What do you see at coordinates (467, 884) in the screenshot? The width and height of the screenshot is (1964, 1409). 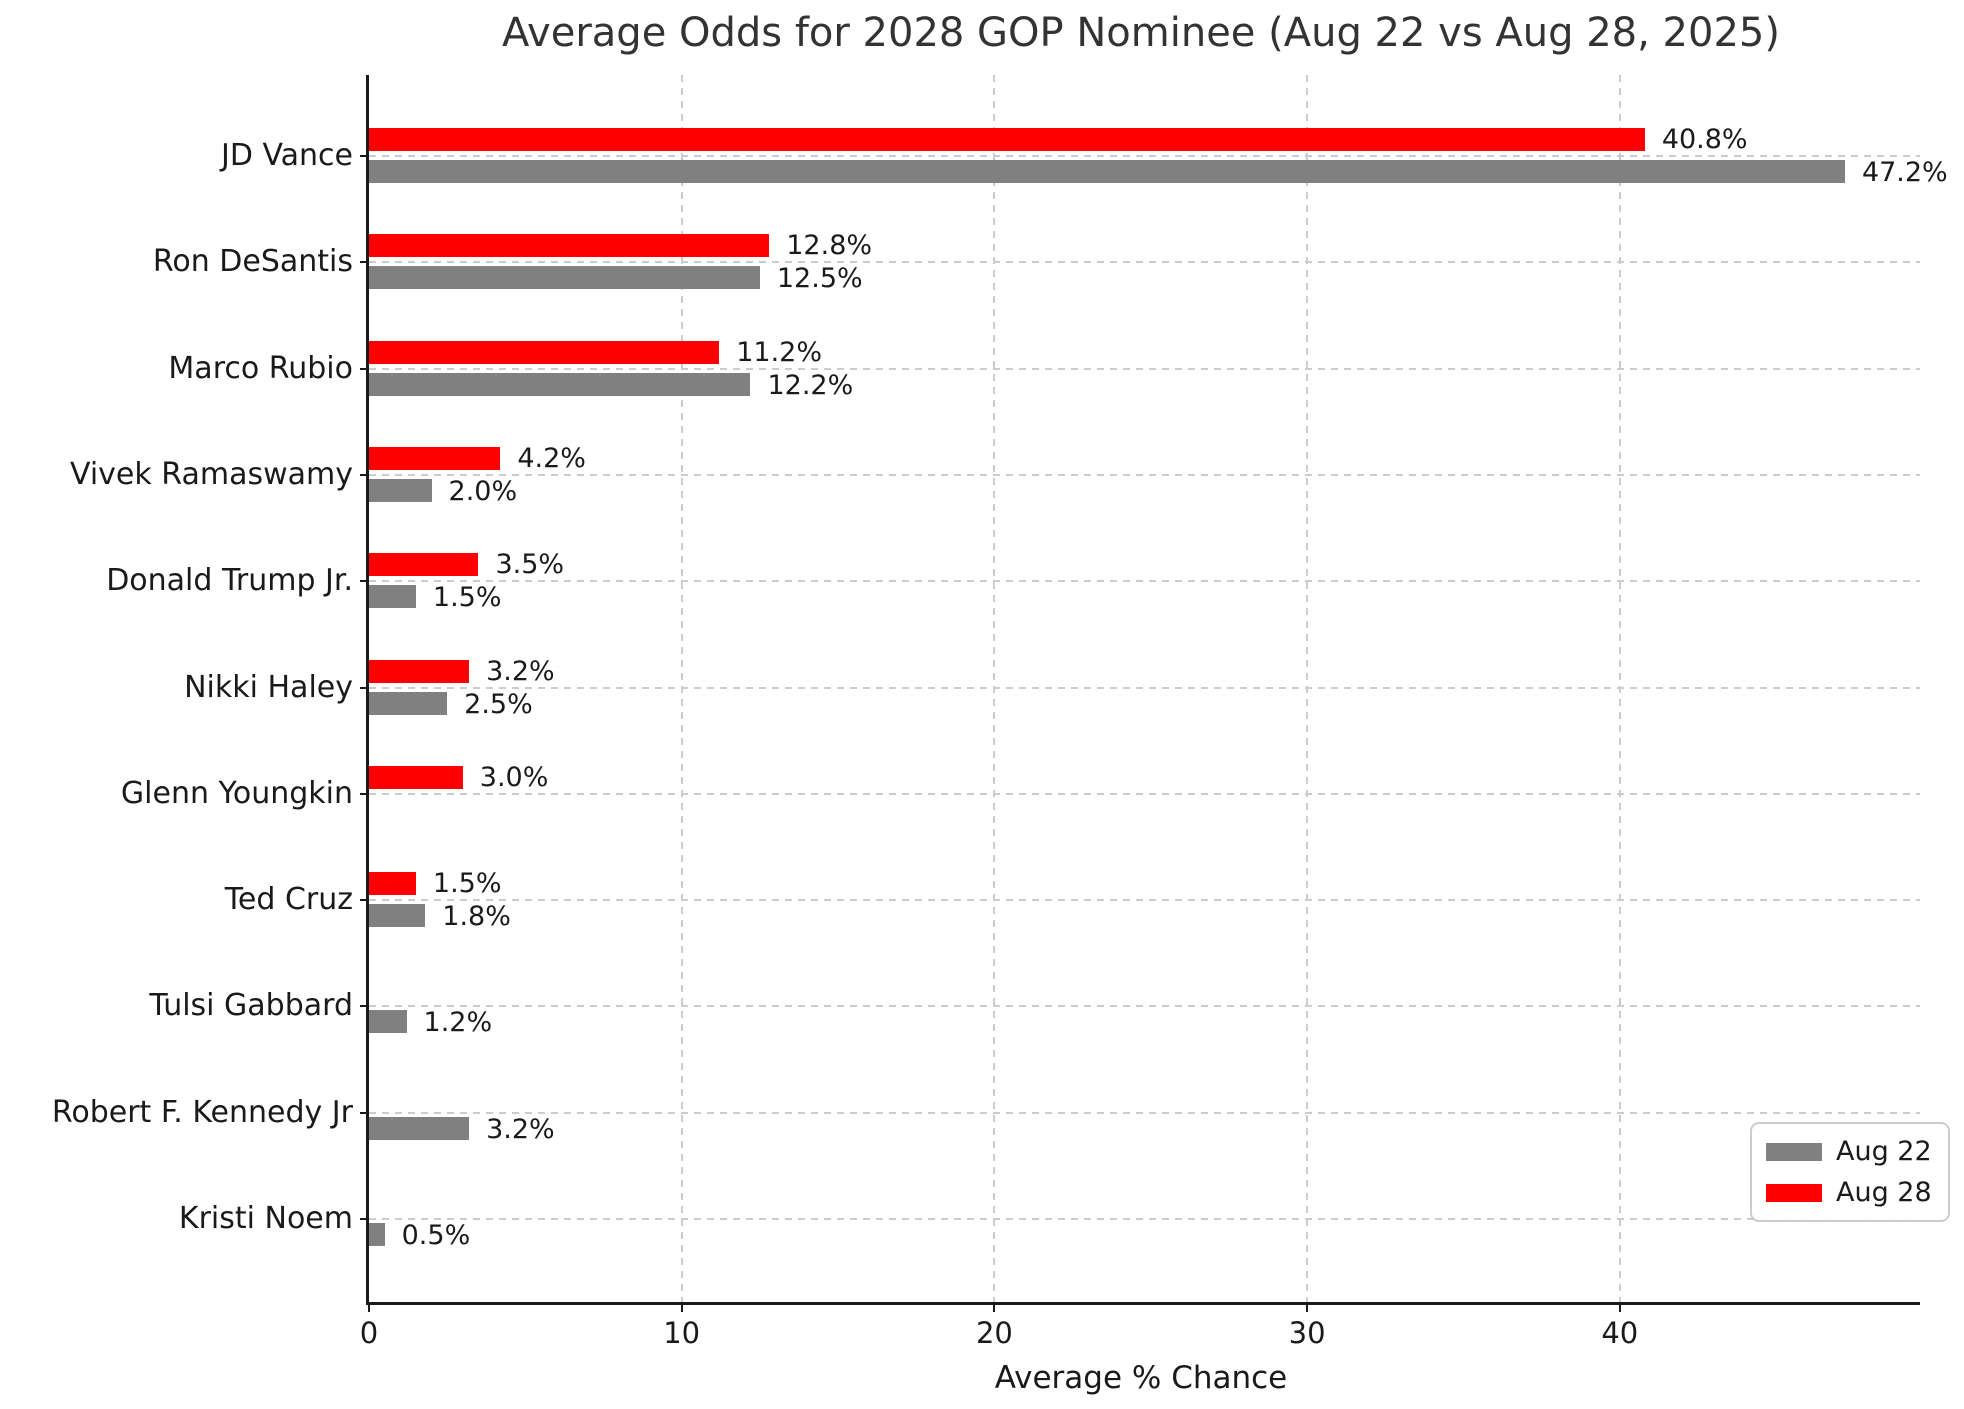 I see `bar-value-aug28-ted-cruz: 1.5%` at bounding box center [467, 884].